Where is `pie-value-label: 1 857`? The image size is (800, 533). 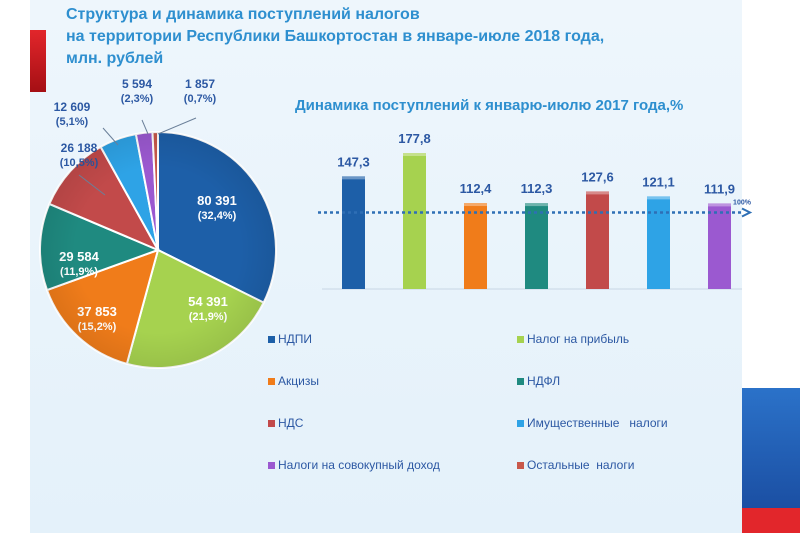
pie-value-label: 1 857 is located at coordinates (200, 84).